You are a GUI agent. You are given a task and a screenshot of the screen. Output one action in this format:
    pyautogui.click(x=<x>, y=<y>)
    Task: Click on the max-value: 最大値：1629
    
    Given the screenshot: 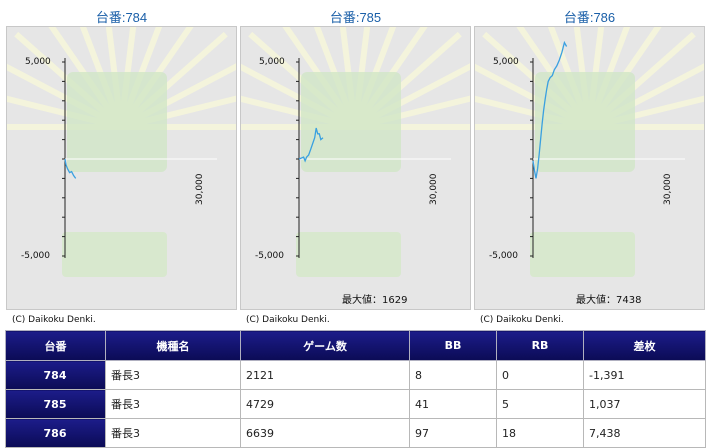 What is the action you would take?
    pyautogui.click(x=374, y=298)
    